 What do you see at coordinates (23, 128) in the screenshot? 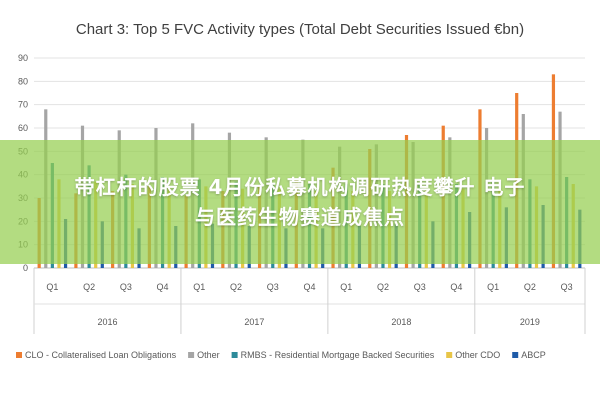
I see `y-tick-label: 60` at bounding box center [23, 128].